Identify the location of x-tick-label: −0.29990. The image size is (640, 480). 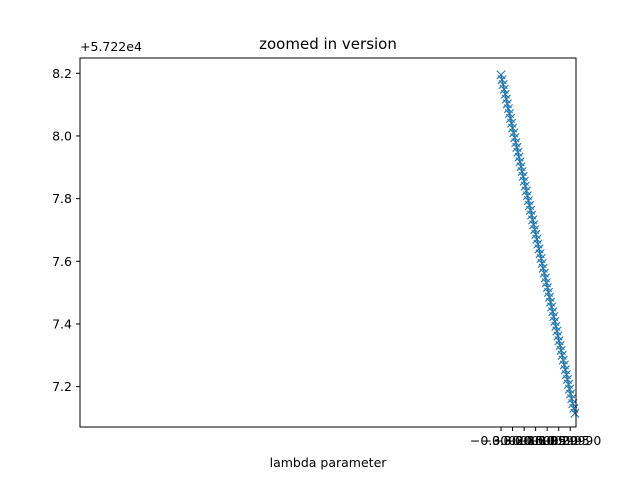
(570, 440).